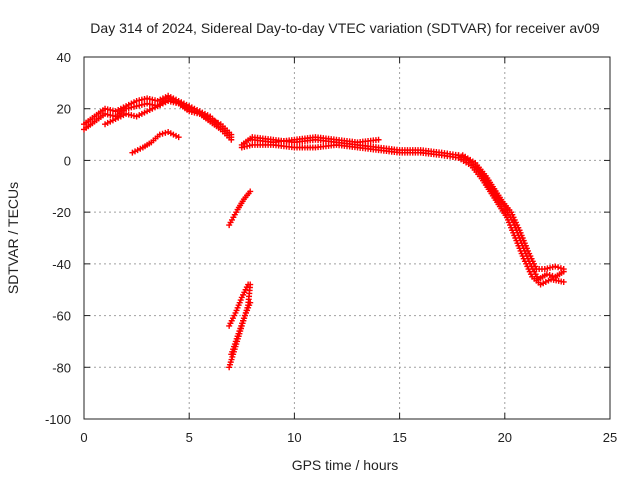 The image size is (640, 480). Describe the element at coordinates (61, 212) in the screenshot. I see `y-tick-label: -20` at that location.